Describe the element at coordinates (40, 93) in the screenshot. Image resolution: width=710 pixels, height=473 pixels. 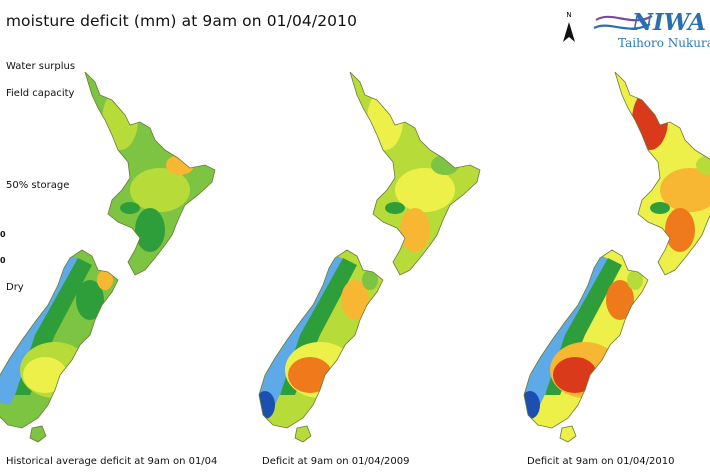
I see `legend-field-capacity: Field capacity` at that location.